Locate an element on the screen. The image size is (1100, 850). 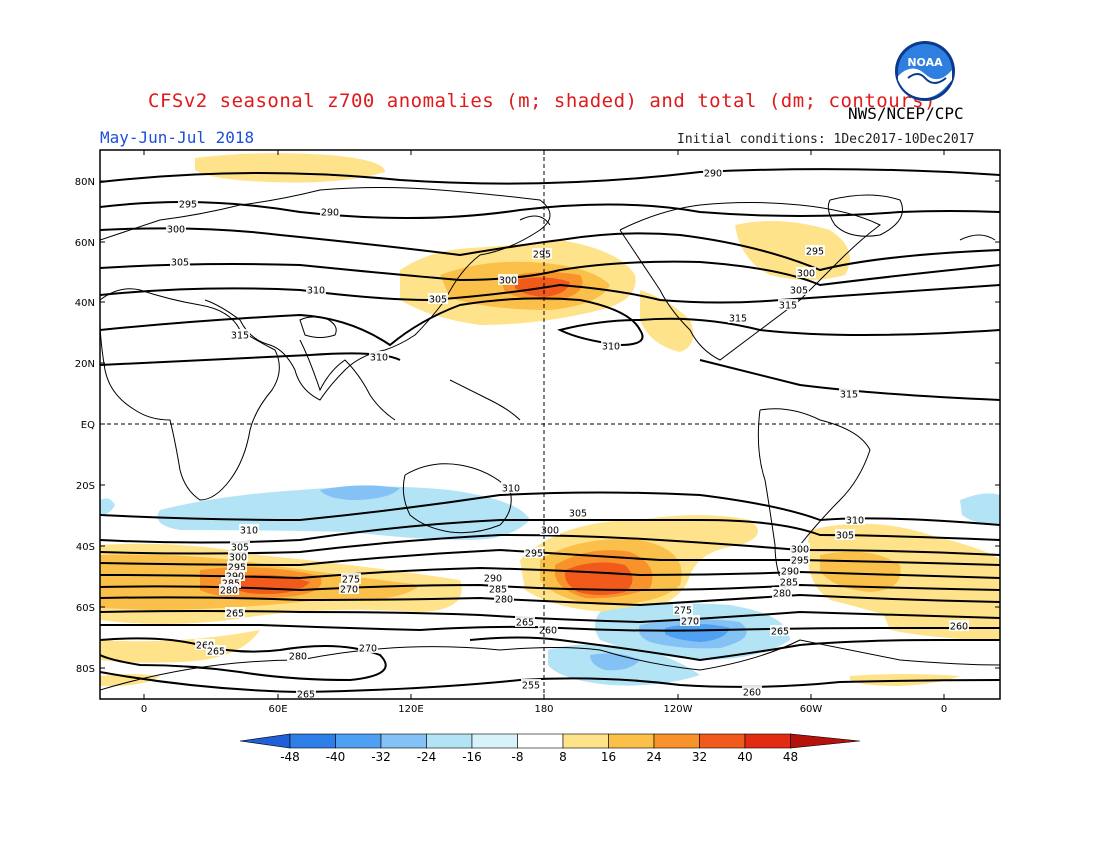
initial-conditions: Initial conditions: 1Dec2017-10Dec2017 is located at coordinates (826, 139).